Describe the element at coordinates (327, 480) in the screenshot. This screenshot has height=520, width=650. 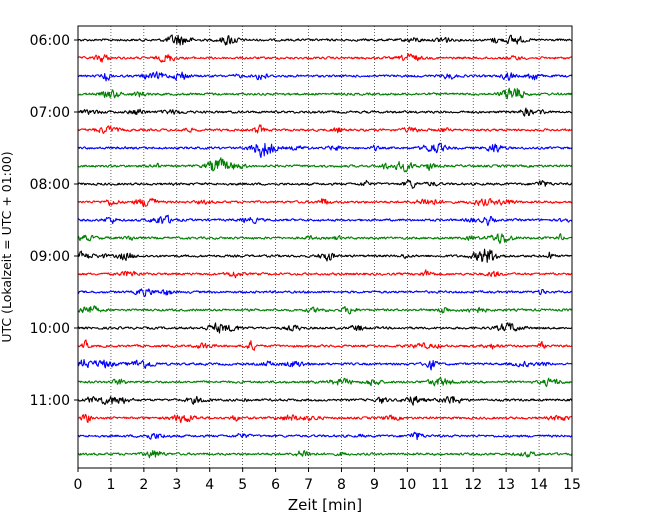
I see `x-axis: 0 1 2 3 4 5 6 7 8 9 10 11 12 13 14 15` at that location.